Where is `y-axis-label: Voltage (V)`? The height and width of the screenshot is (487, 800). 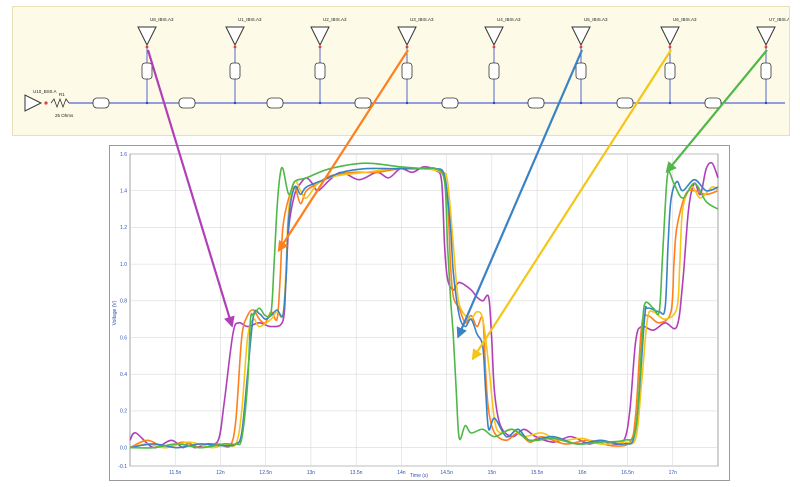 y-axis-label: Voltage (V) is located at coordinates (115, 312).